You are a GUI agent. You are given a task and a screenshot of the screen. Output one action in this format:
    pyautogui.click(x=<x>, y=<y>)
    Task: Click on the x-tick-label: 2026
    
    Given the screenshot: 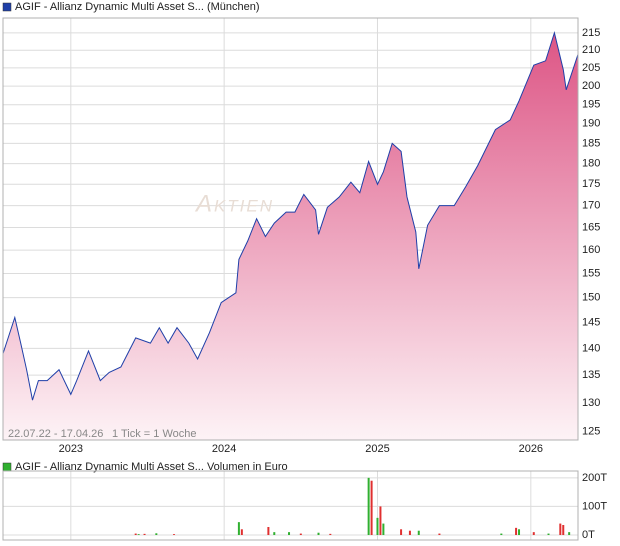 What is the action you would take?
    pyautogui.click(x=531, y=449)
    